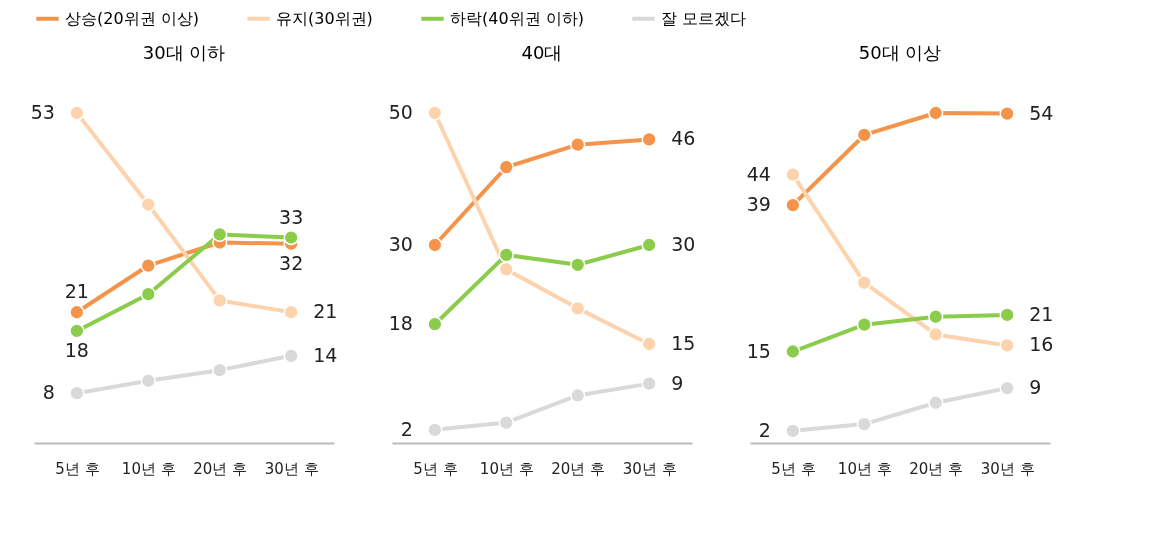 This screenshot has width=1167, height=546. What do you see at coordinates (42, 112) in the screenshot?
I see `data-label: 53` at bounding box center [42, 112].